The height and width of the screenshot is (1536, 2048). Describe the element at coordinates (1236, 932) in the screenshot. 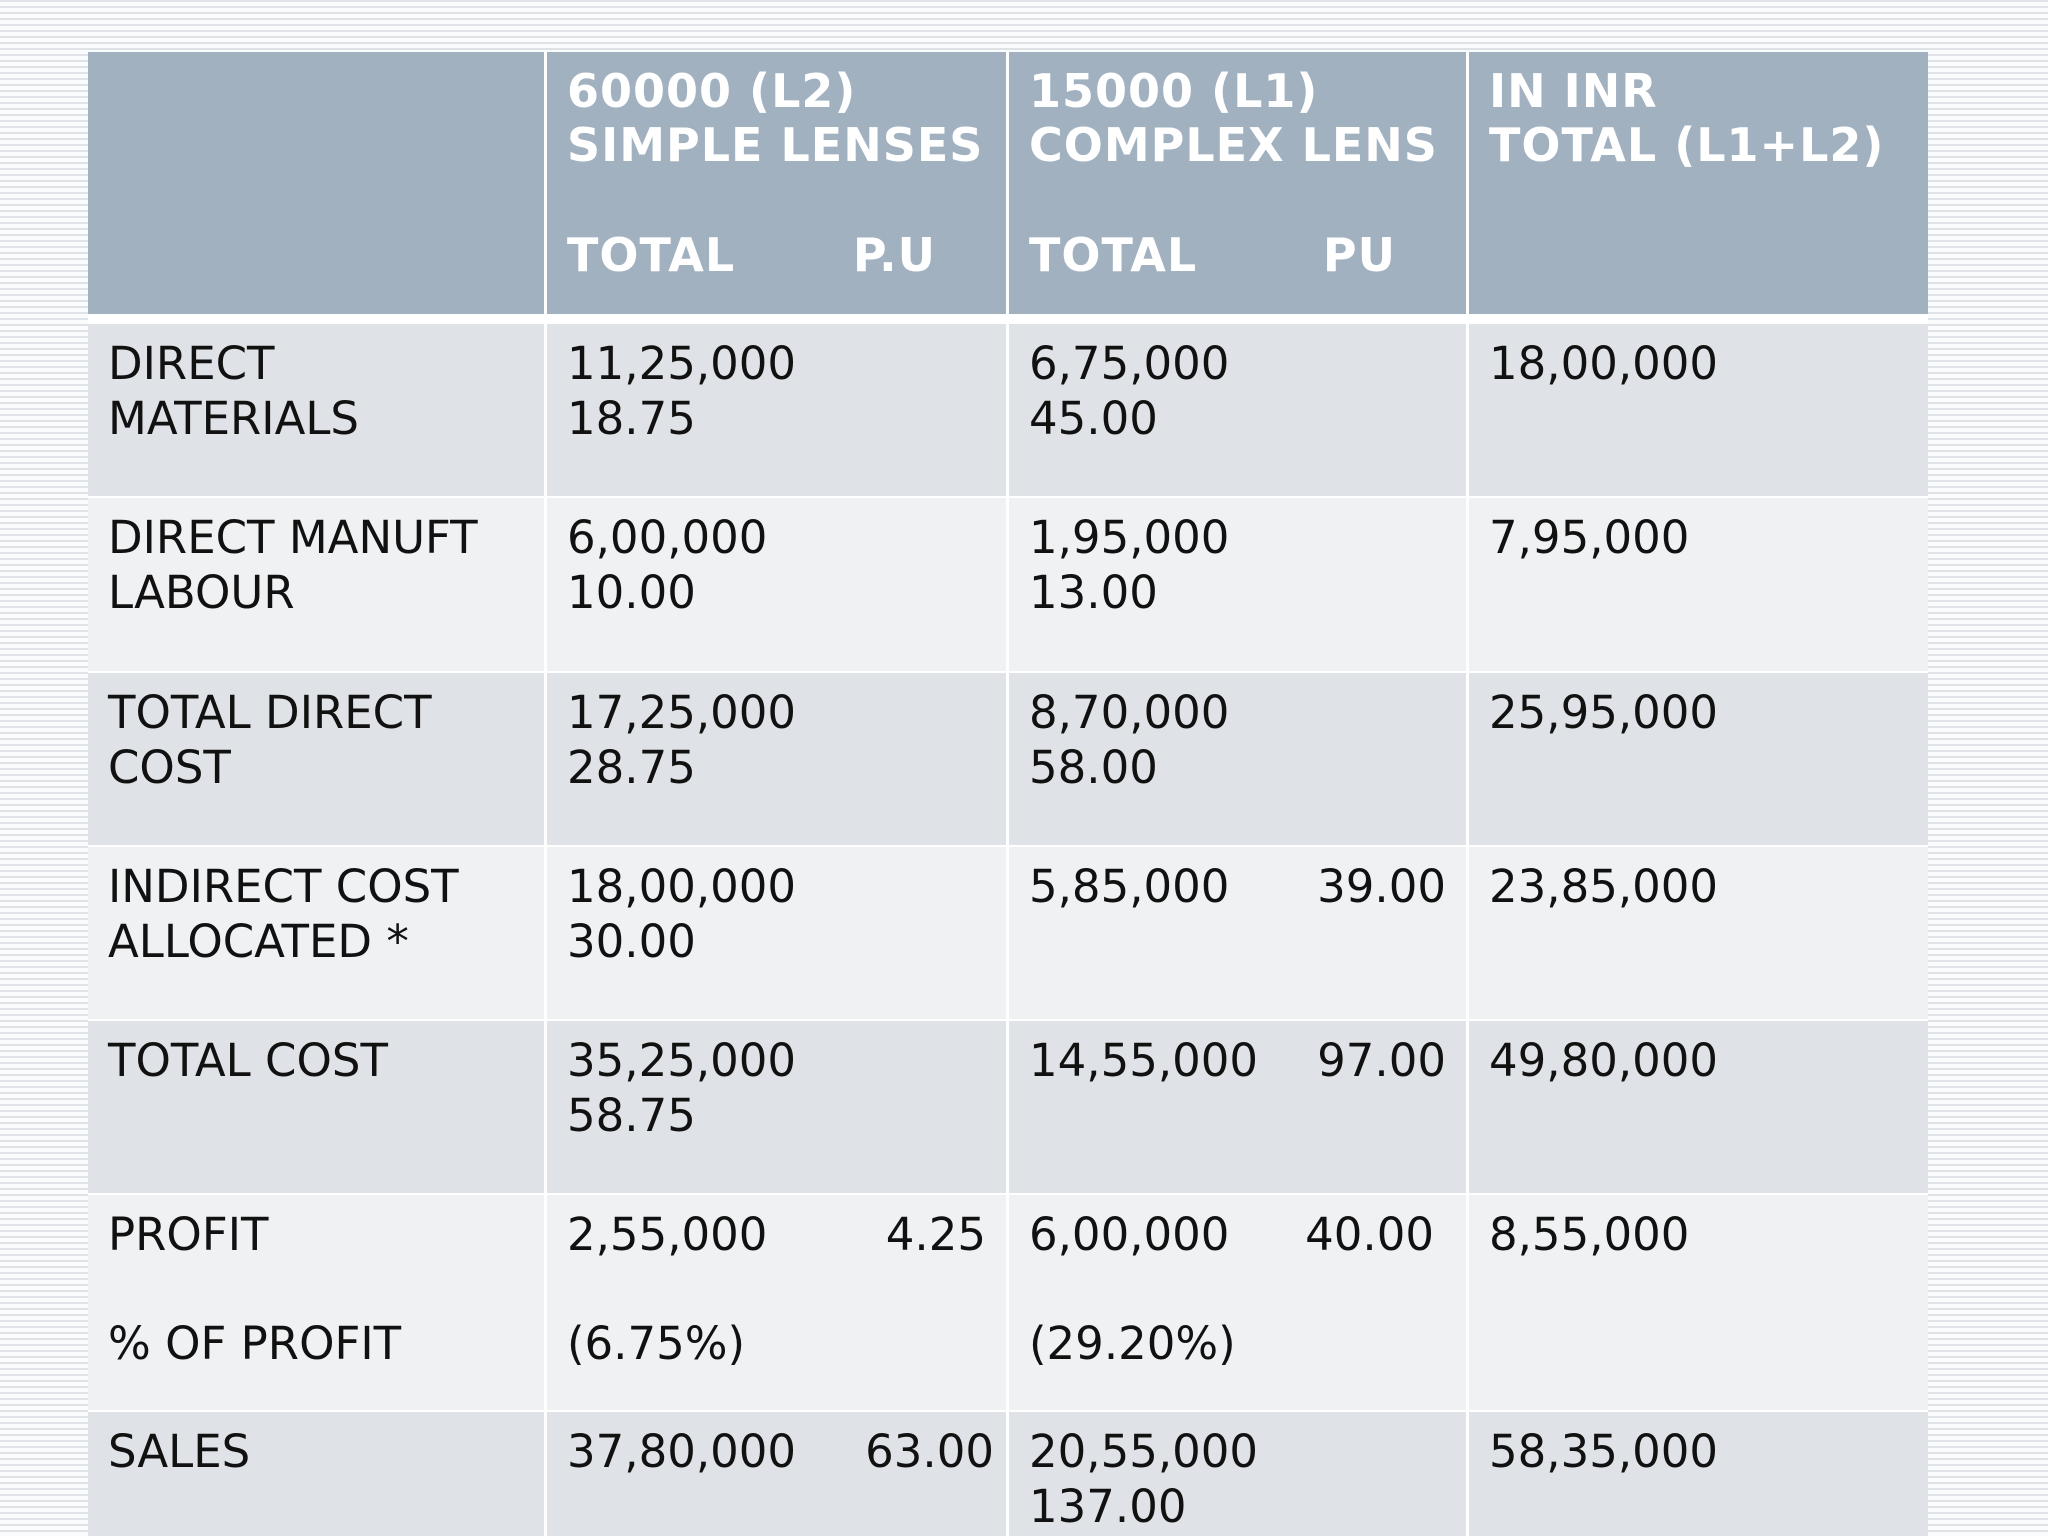

I see `l1-cell: 5,85,000 39.00` at that location.